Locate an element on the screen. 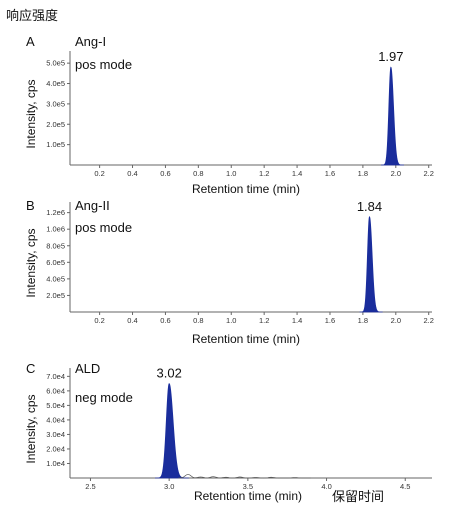  y-tick-label: 3.0e5 is located at coordinates (55, 103).